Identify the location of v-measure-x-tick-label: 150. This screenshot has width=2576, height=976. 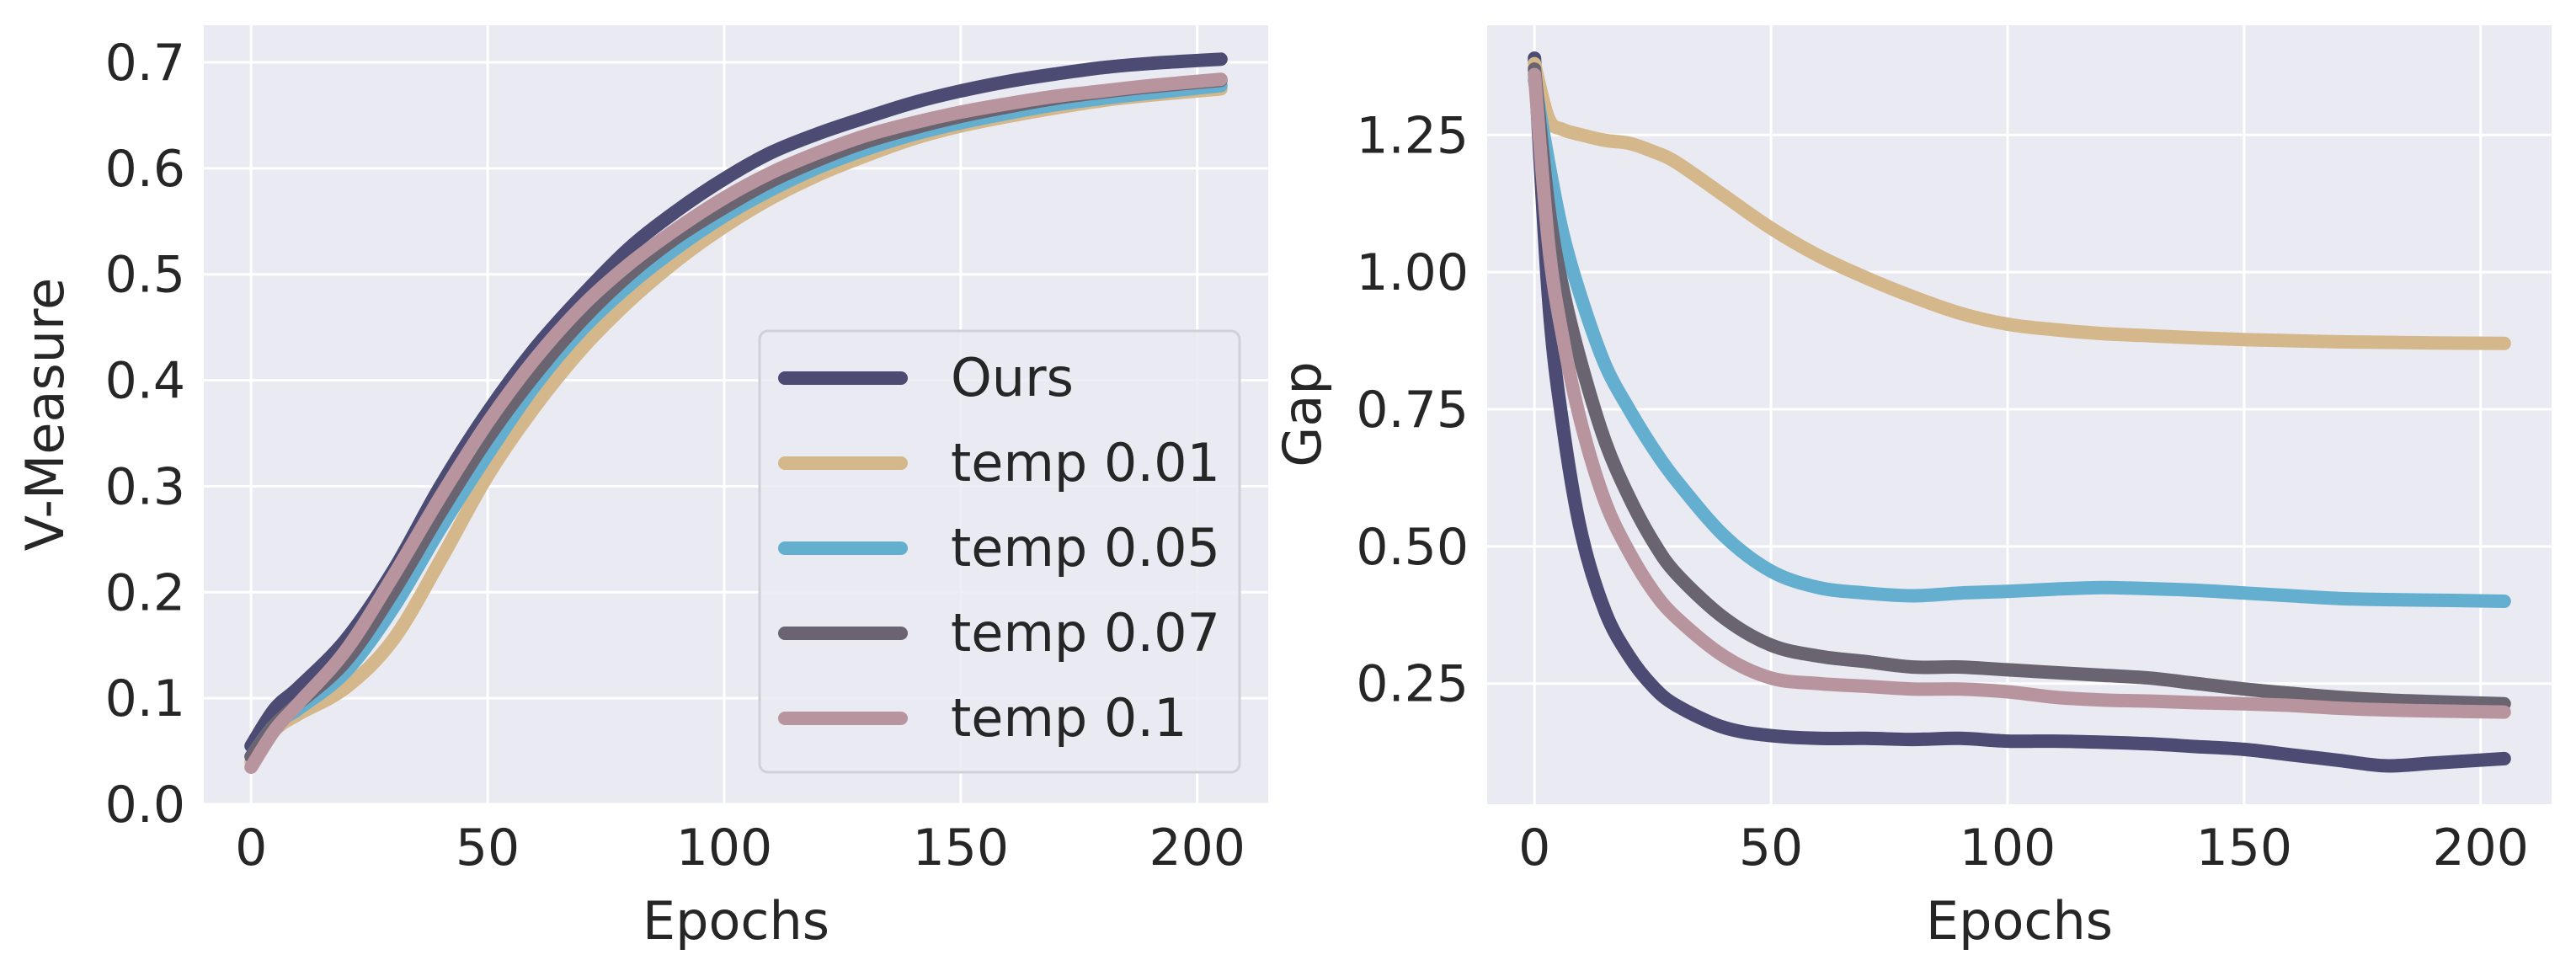
(961, 848).